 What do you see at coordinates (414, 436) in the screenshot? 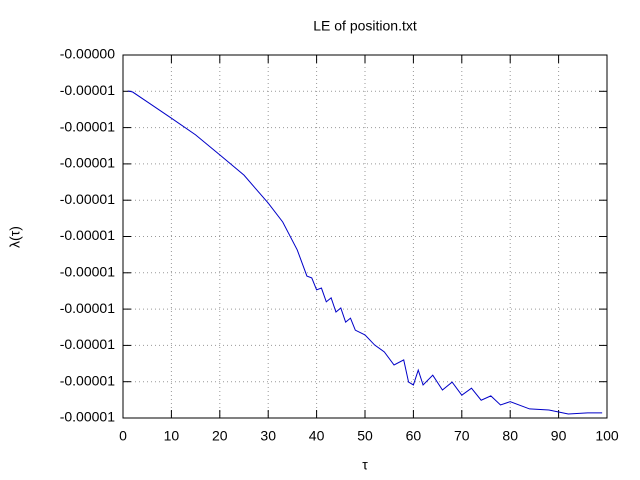
I see `x-tick-label: 60` at bounding box center [414, 436].